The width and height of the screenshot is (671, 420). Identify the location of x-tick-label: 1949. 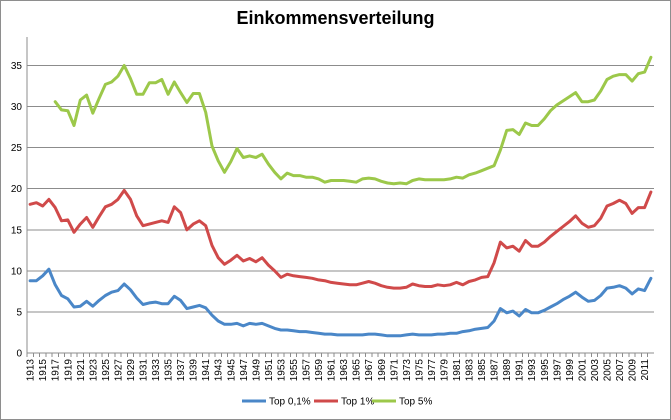
(256, 370).